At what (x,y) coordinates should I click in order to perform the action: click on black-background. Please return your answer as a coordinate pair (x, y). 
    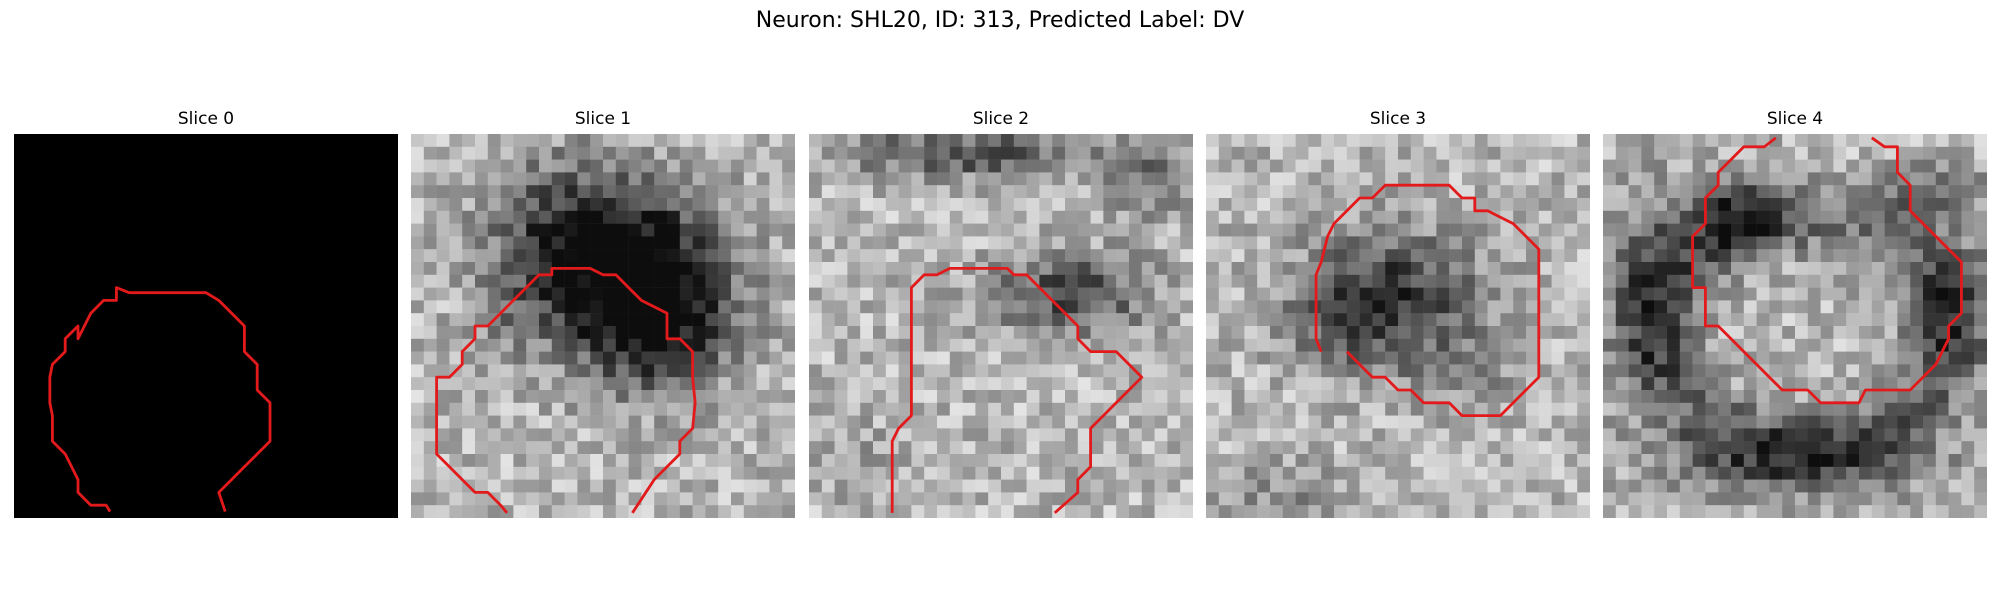
    Looking at the image, I should click on (206, 326).